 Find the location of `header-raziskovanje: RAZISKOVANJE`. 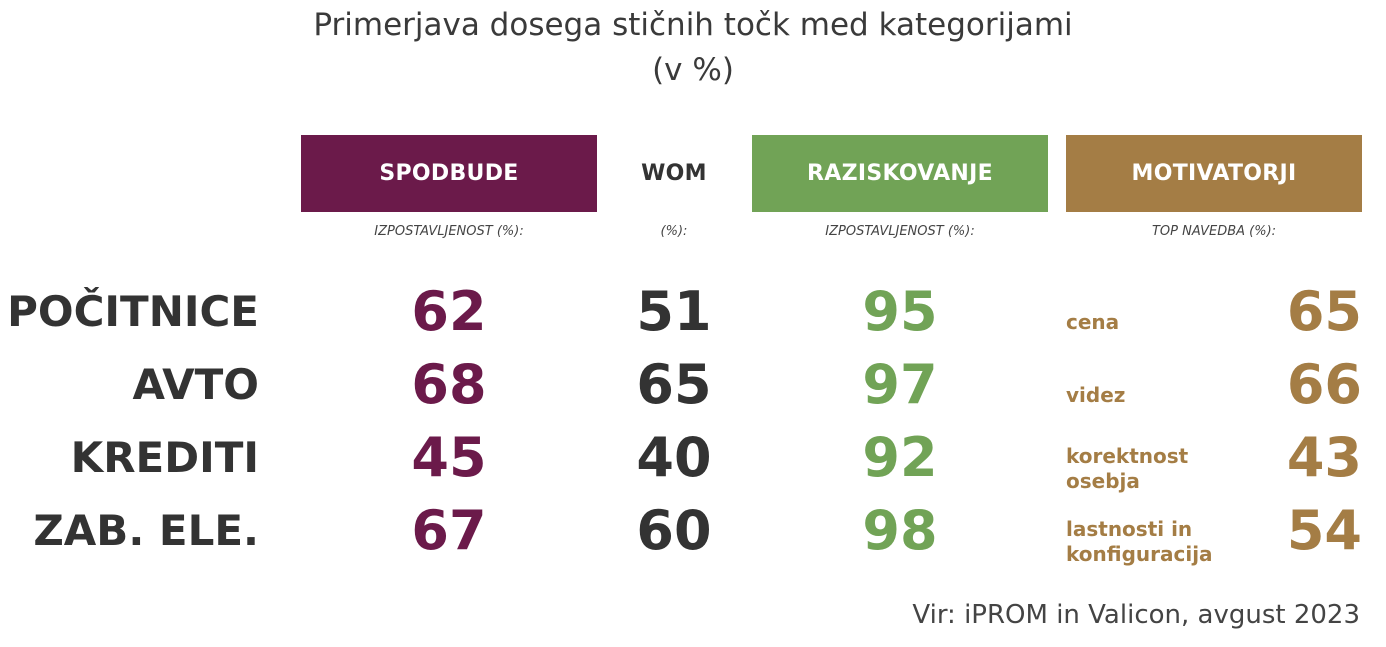

header-raziskovanje: RAZISKOVANJE is located at coordinates (900, 173).